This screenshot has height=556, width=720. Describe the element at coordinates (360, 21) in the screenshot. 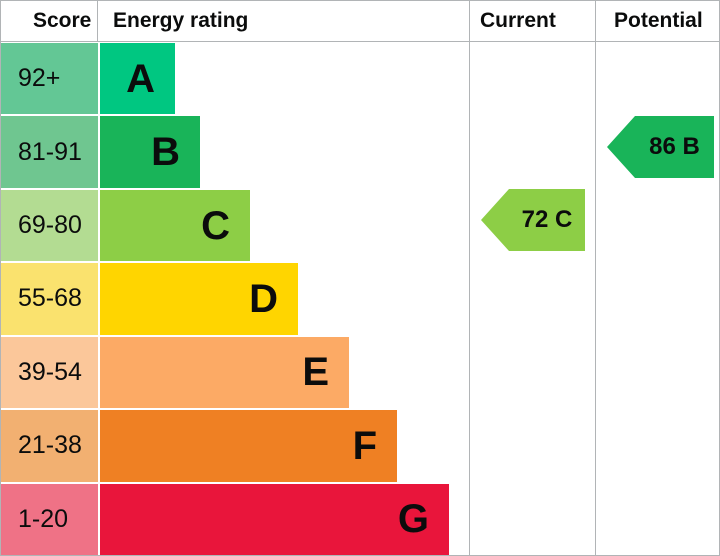

I see `header-row: Score Energy rating Current Potential` at that location.